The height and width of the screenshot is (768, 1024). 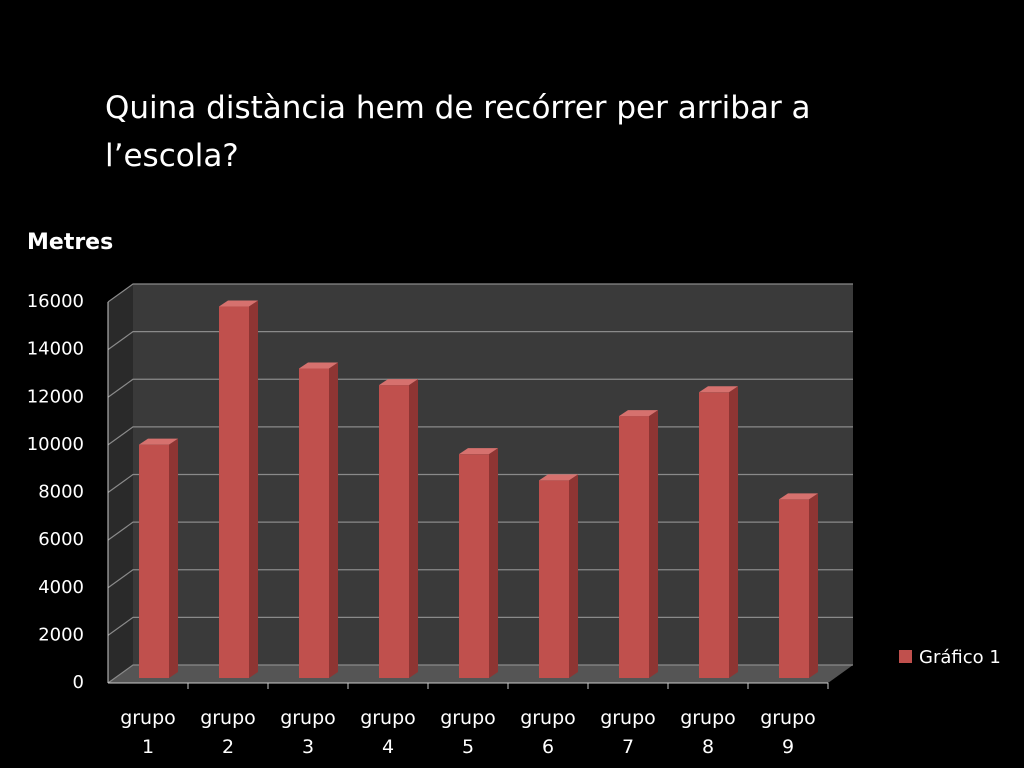 I want to click on y-tick-label: 4000, so click(x=61, y=587).